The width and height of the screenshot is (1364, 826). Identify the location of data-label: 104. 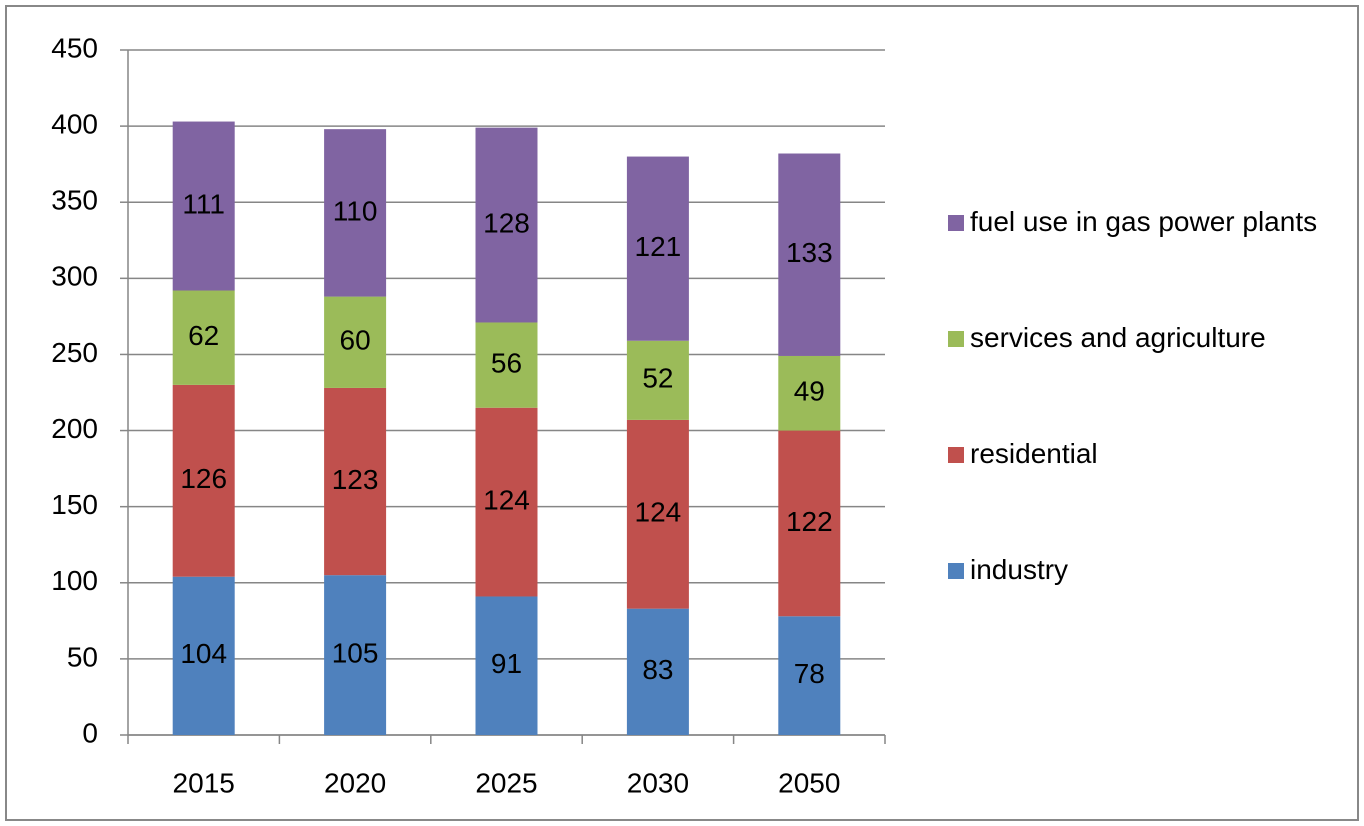
(203, 653).